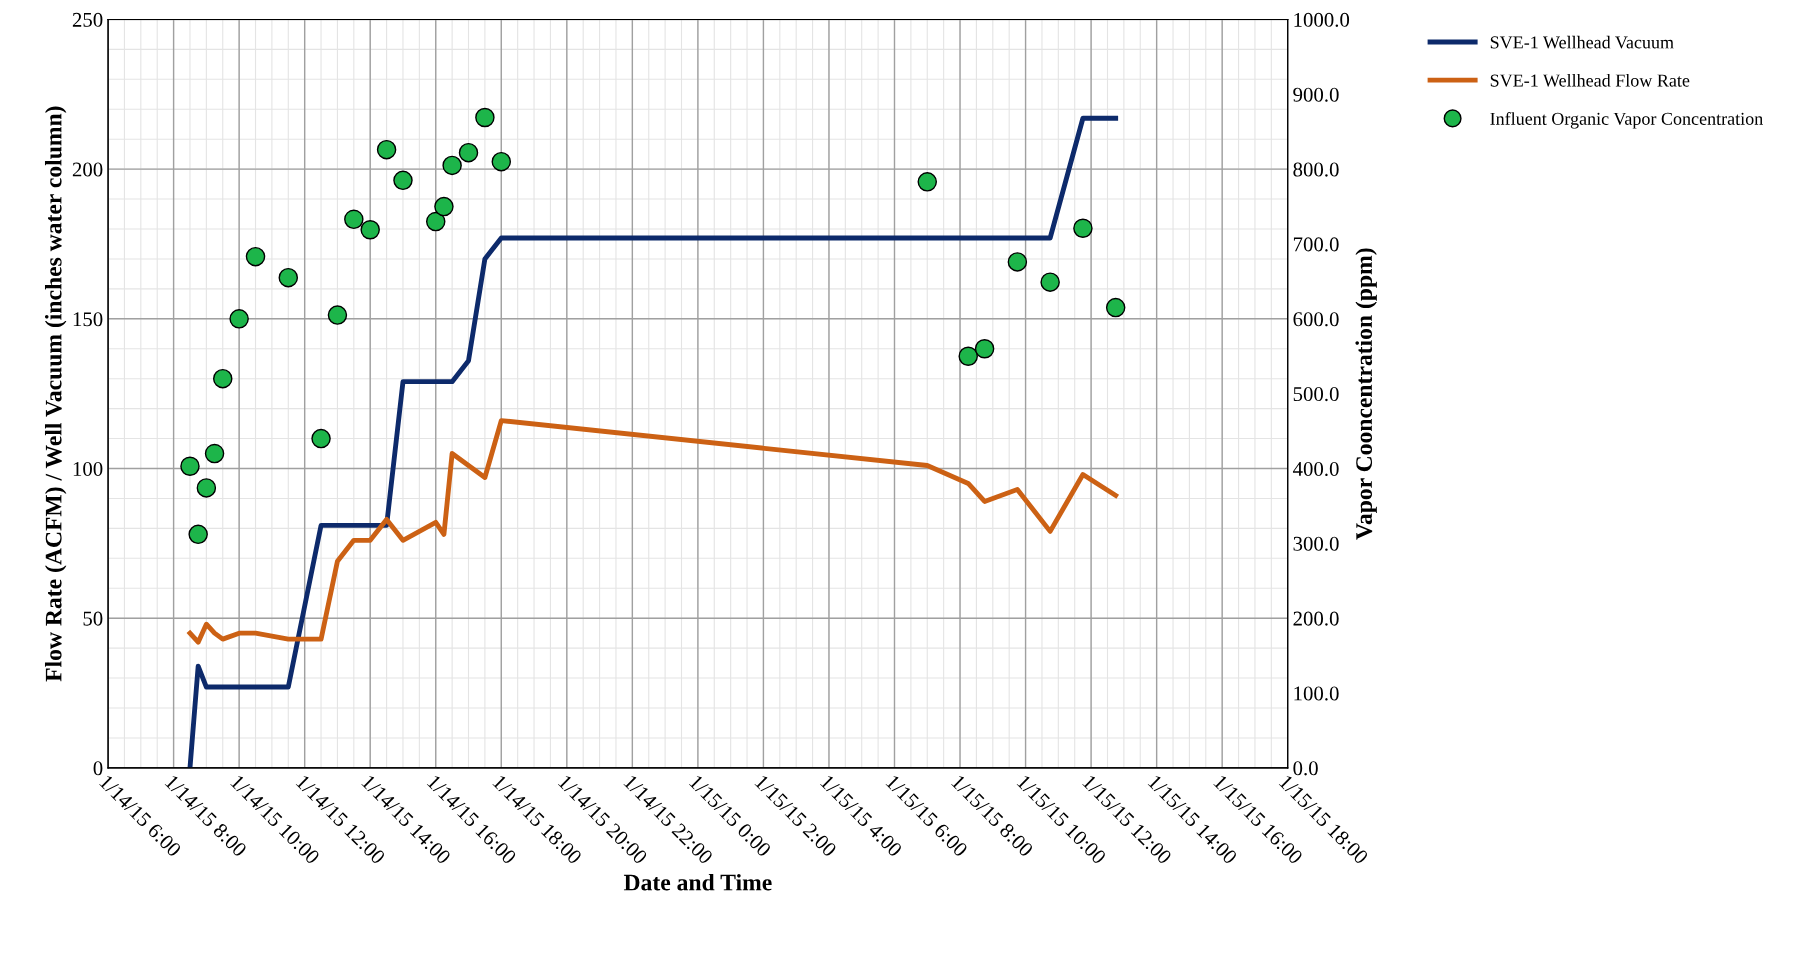 This screenshot has width=1801, height=972. Describe the element at coordinates (1315, 469) in the screenshot. I see `y2-tick-label: 400.0` at that location.